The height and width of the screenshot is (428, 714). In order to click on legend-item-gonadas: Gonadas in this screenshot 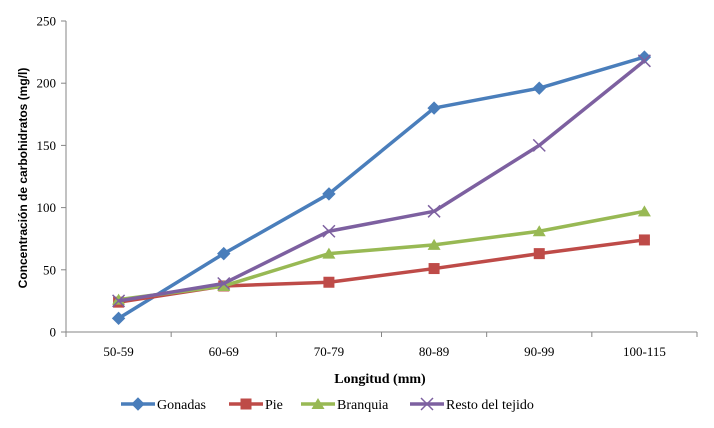, I will do `click(163, 405)`.